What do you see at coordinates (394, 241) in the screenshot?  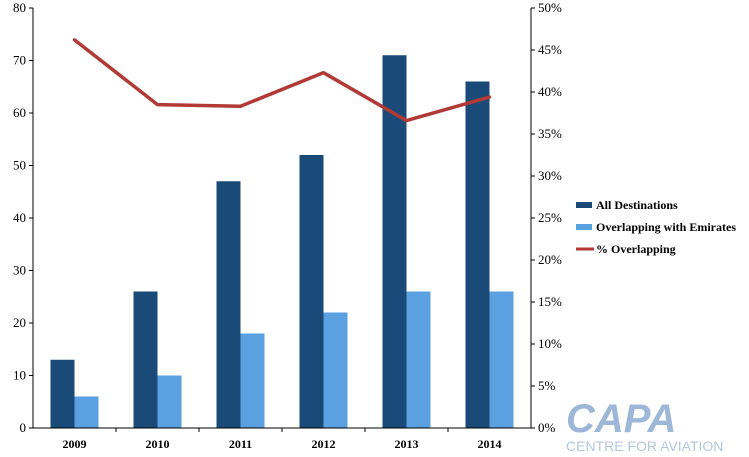 I see `bar-all-destinations-2013` at bounding box center [394, 241].